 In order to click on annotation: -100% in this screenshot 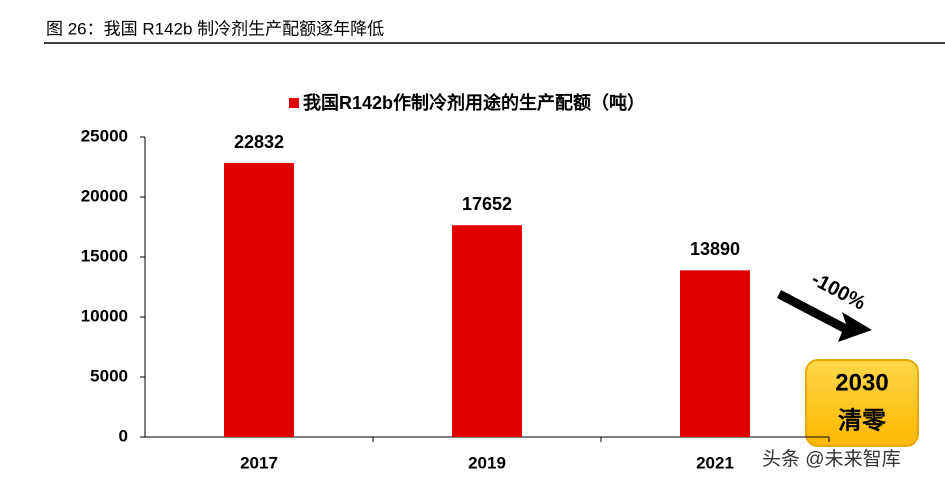, I will do `click(839, 291)`.